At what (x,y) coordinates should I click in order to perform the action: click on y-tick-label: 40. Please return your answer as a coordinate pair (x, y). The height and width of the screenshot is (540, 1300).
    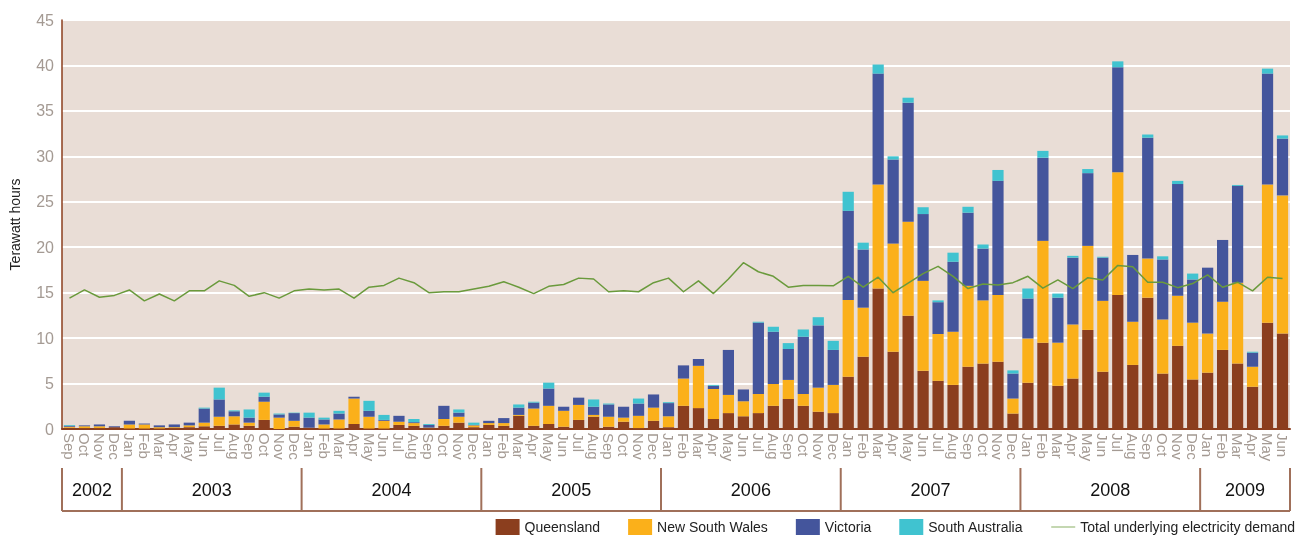
    Looking at the image, I should click on (45, 65).